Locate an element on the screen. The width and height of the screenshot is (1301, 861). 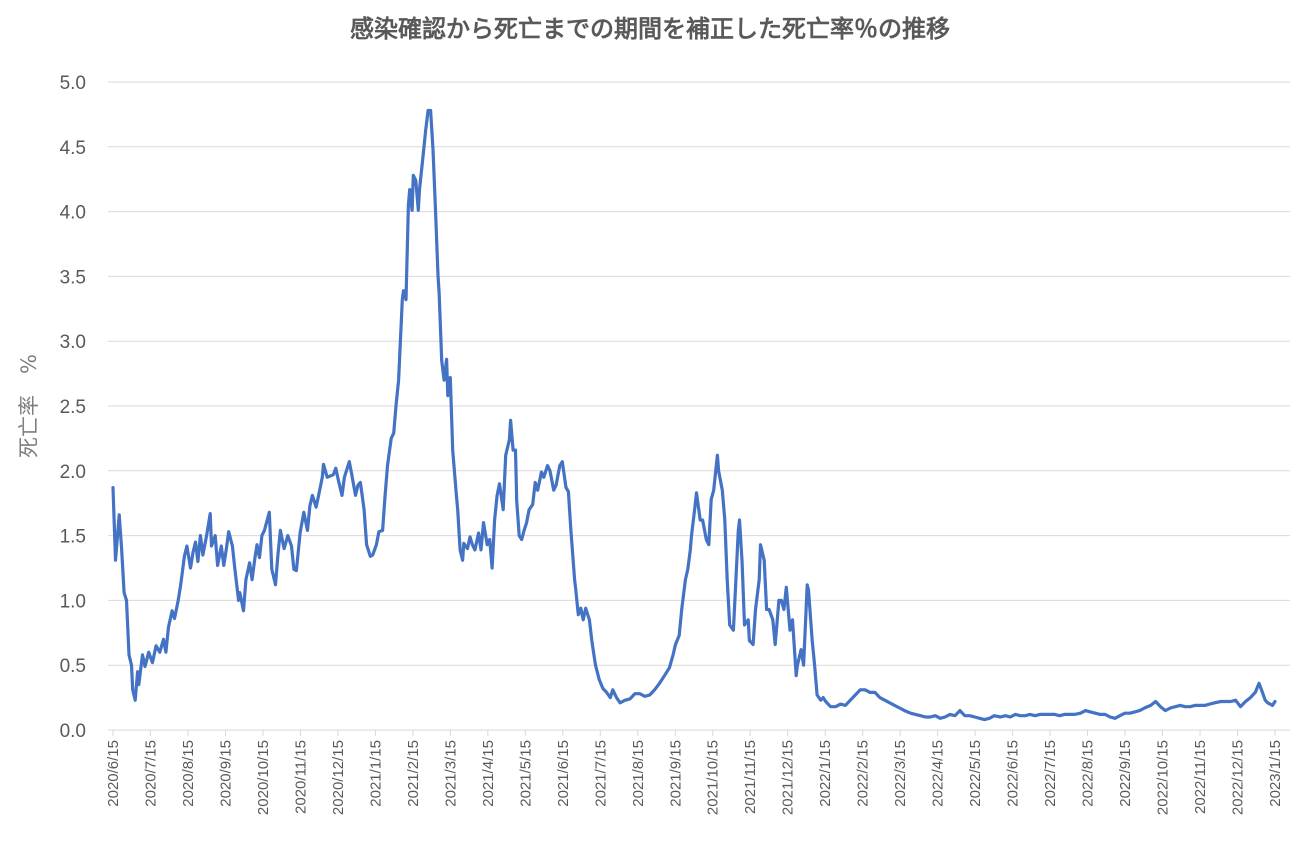
x-tick-label: 2020/8/15 is located at coordinates (188, 773).